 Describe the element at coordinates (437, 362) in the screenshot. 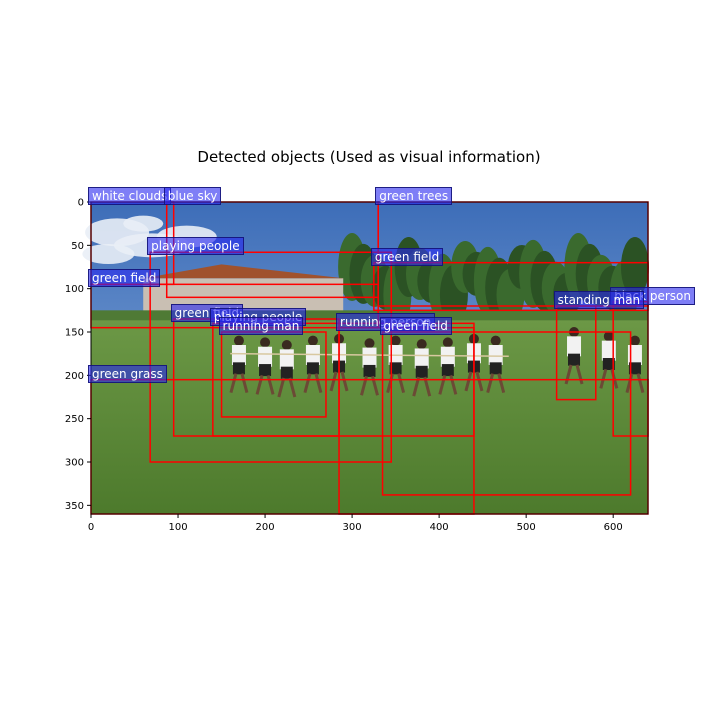

I see `people-group` at that location.